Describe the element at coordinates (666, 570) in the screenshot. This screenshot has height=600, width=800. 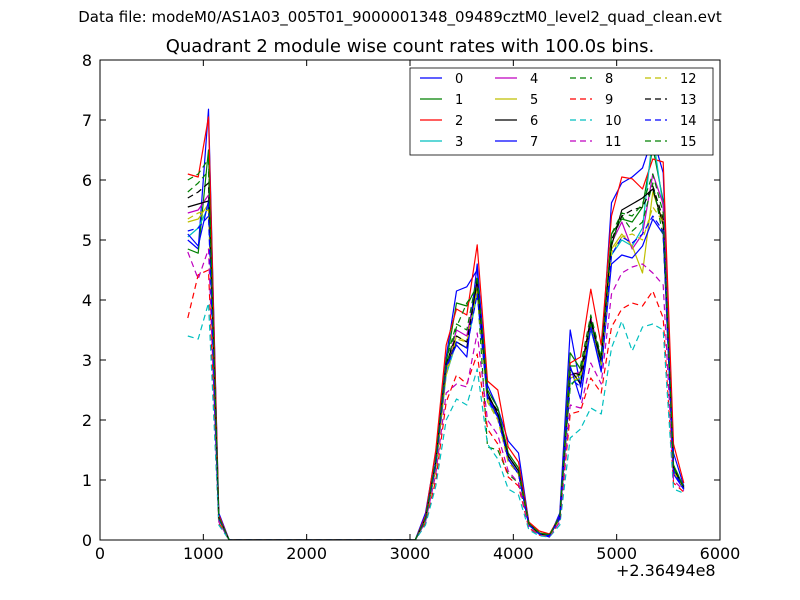
I see `x-axis-offset-label: +2.36494e8` at that location.